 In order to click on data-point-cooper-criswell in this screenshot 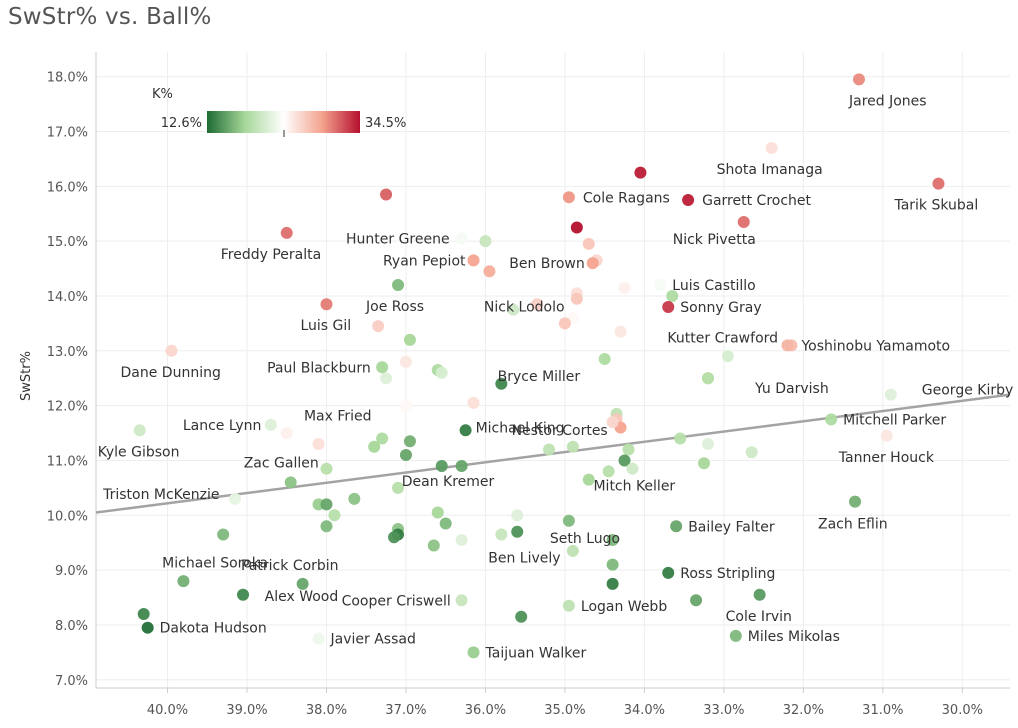, I will do `click(461, 600)`.